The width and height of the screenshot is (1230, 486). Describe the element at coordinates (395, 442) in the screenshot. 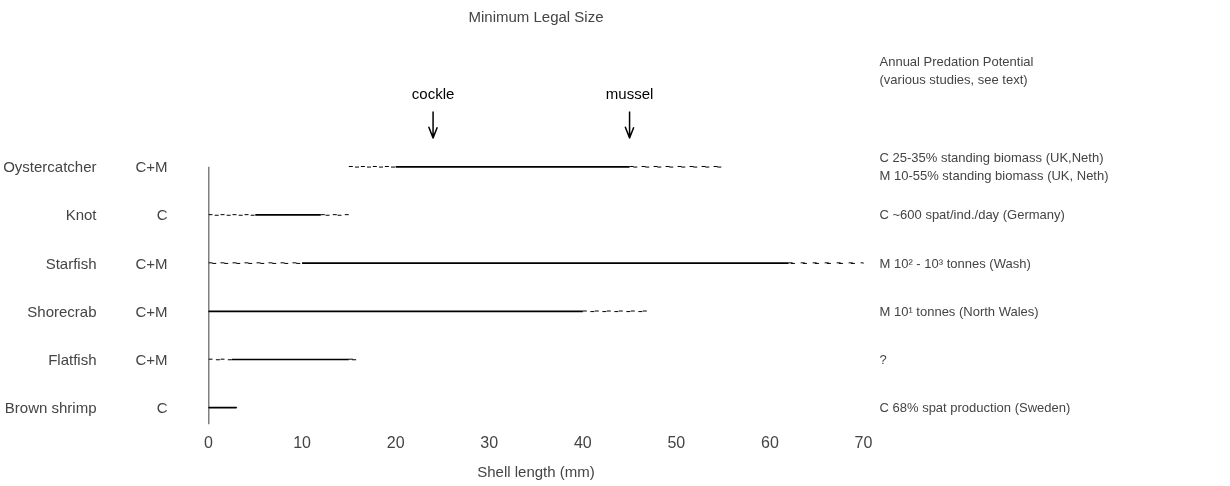

I see `x-tick-label: 20` at that location.